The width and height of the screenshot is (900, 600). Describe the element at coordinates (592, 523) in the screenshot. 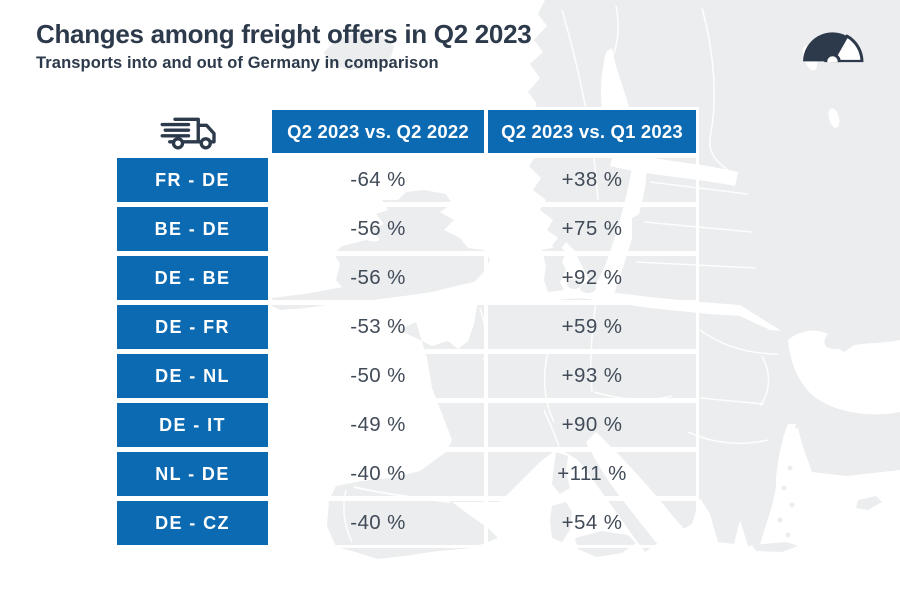

I see `value-vs-q1-2023: +54 %` at that location.